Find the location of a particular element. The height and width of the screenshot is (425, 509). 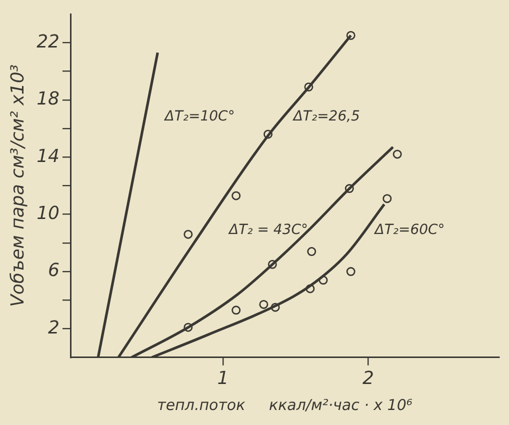

x-tick-label: 1 is located at coordinates (223, 378).